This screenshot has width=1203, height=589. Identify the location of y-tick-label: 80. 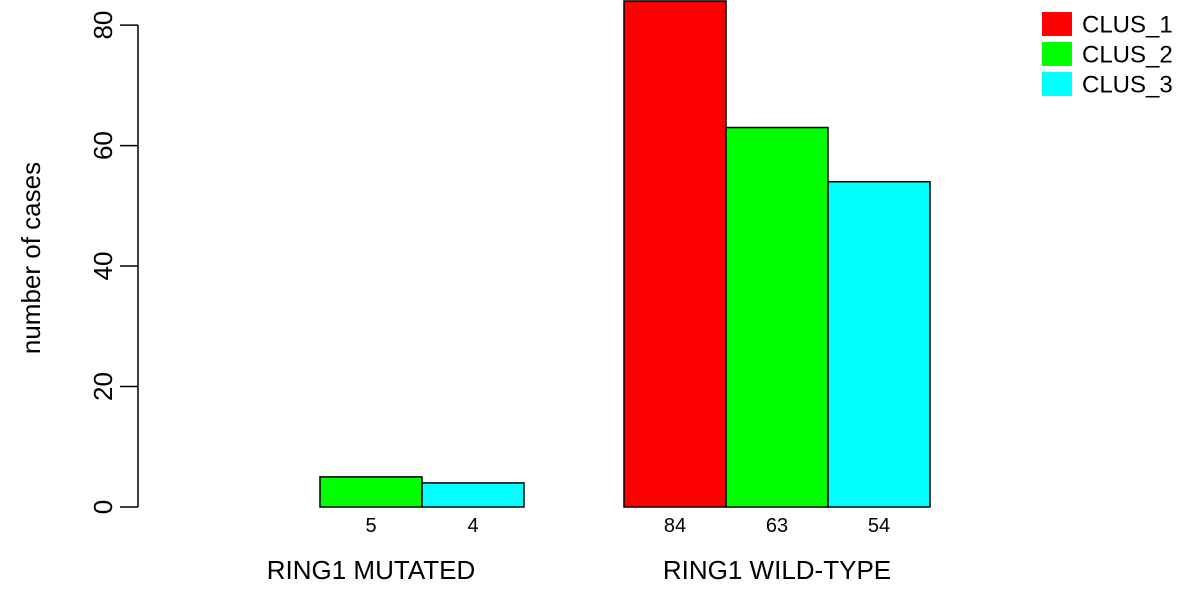
(103, 25).